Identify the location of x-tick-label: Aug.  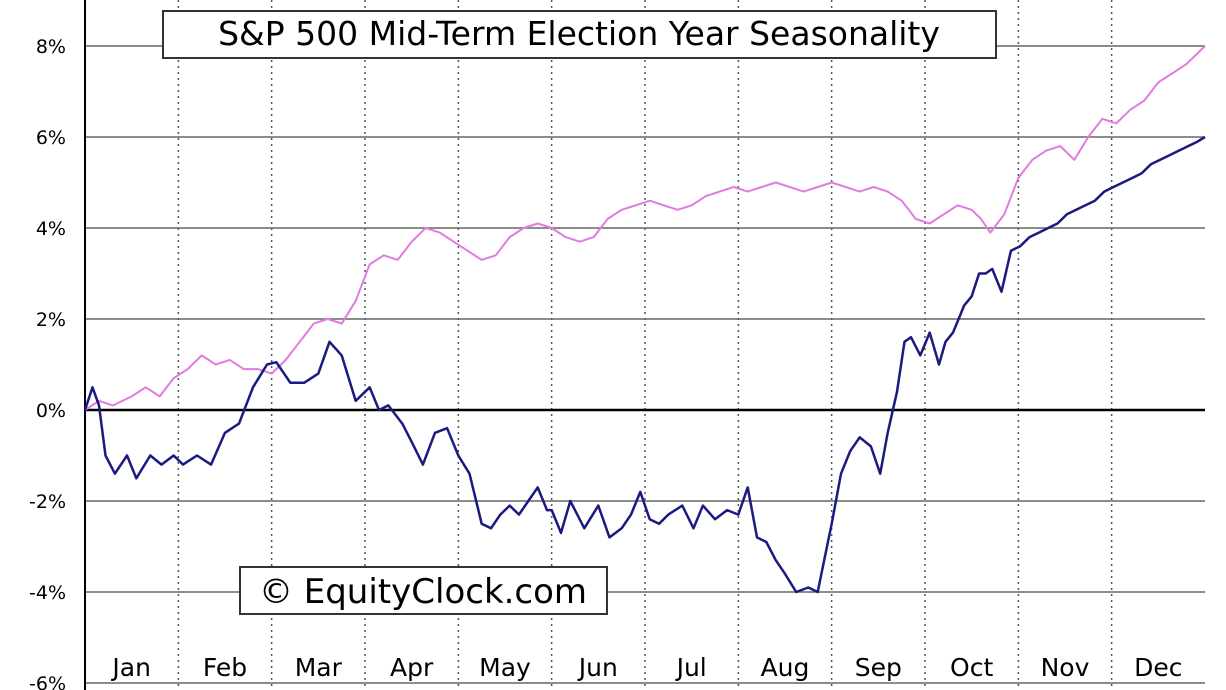
(785, 667).